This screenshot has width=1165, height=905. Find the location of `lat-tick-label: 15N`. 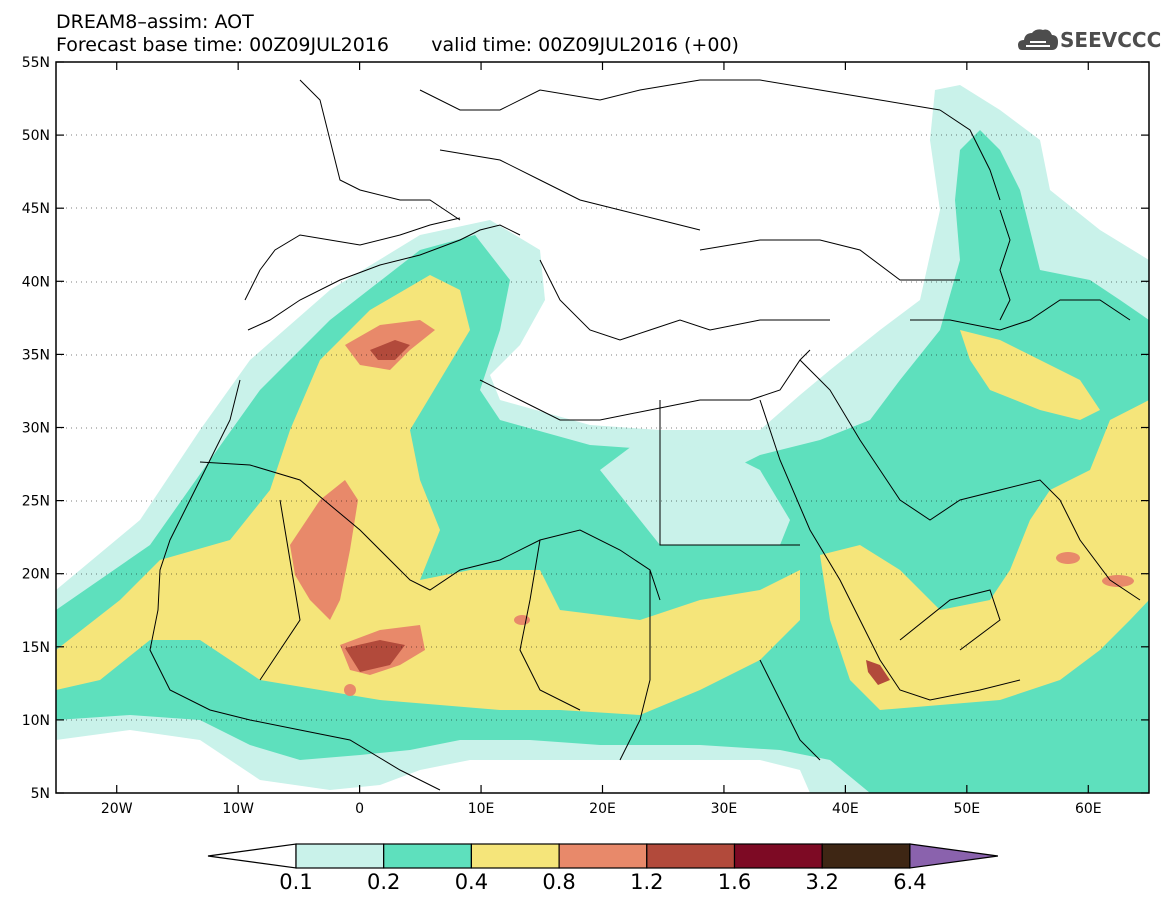

lat-tick-label: 15N is located at coordinates (36, 648).